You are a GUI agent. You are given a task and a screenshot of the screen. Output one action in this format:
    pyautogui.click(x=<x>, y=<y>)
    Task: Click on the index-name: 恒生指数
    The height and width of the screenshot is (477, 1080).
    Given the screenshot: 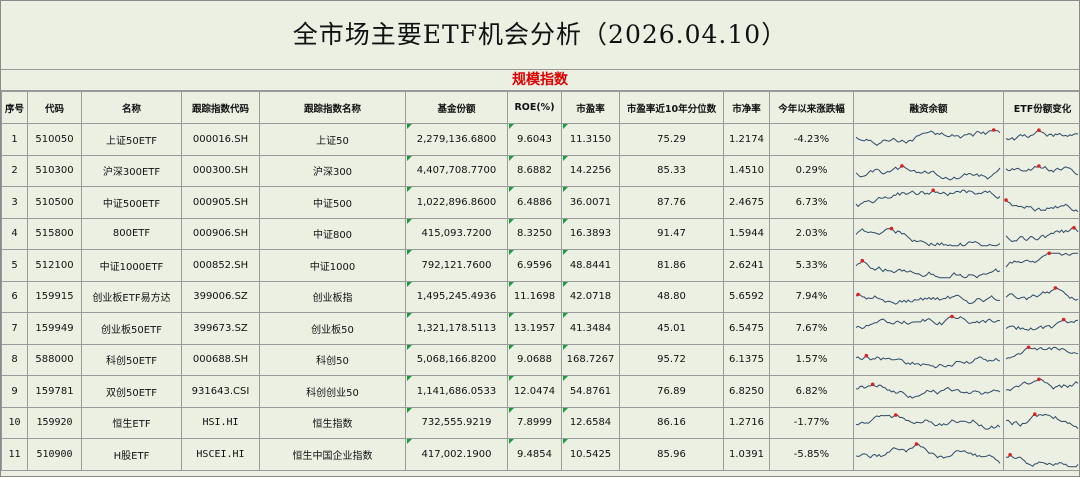 What is the action you would take?
    pyautogui.click(x=332, y=422)
    